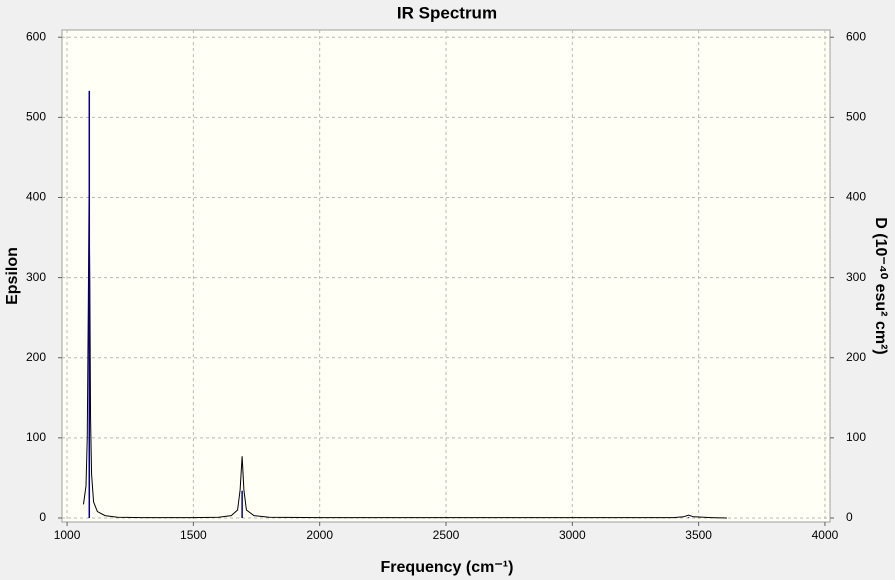 The width and height of the screenshot is (895, 580). Describe the element at coordinates (446, 535) in the screenshot. I see `x-tick-label: 2500` at that location.